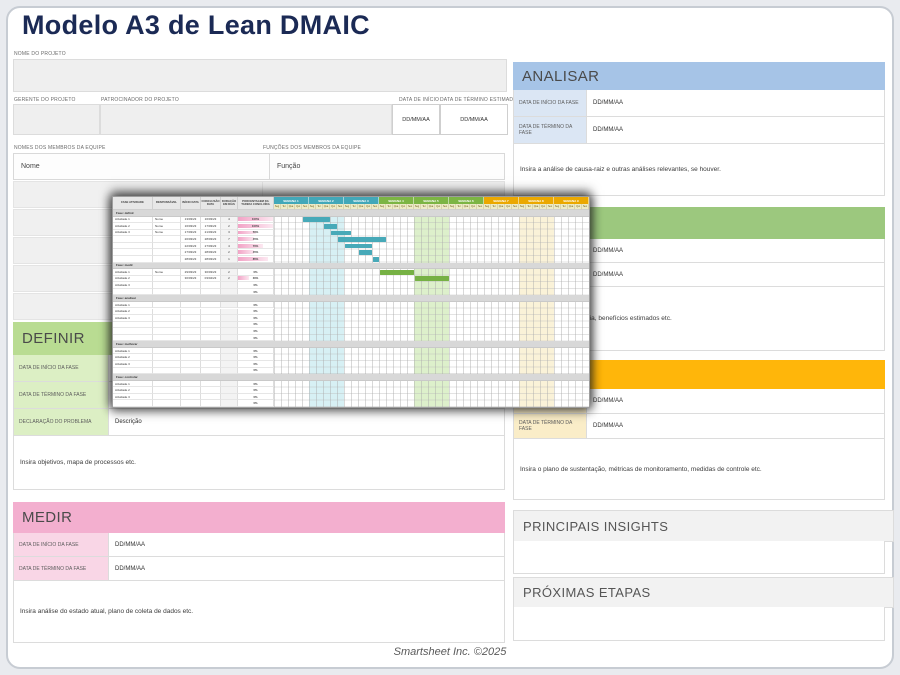 The height and width of the screenshot is (675, 900). Describe the element at coordinates (608, 130) in the screenshot. I see `analisar-end-value: DD/MM/AA` at that location.